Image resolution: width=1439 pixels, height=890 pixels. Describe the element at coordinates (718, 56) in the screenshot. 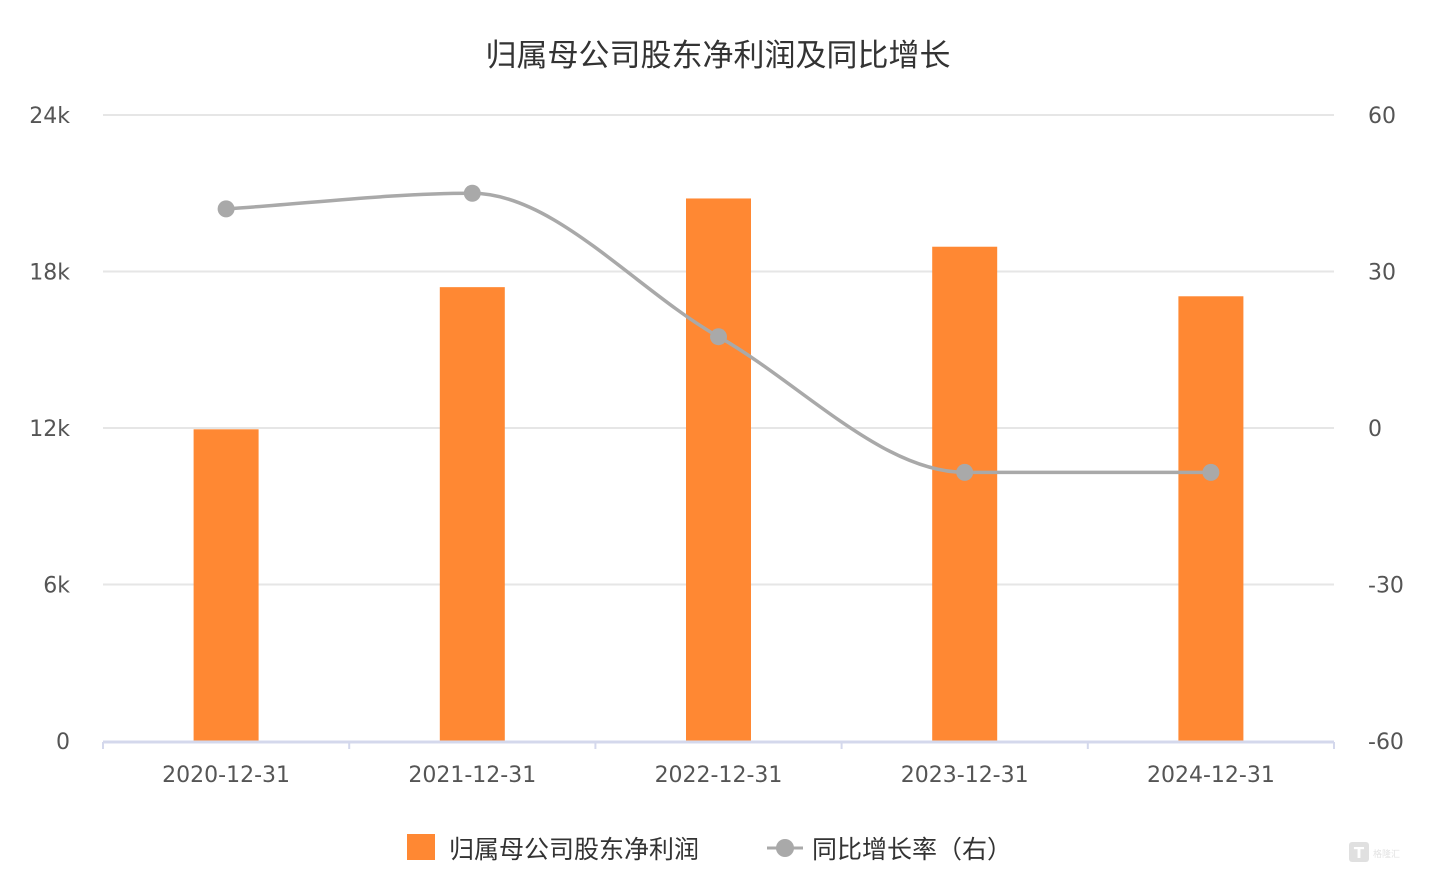

I see `chart-title: 归属母公司股东净利润及同比增长` at that location.